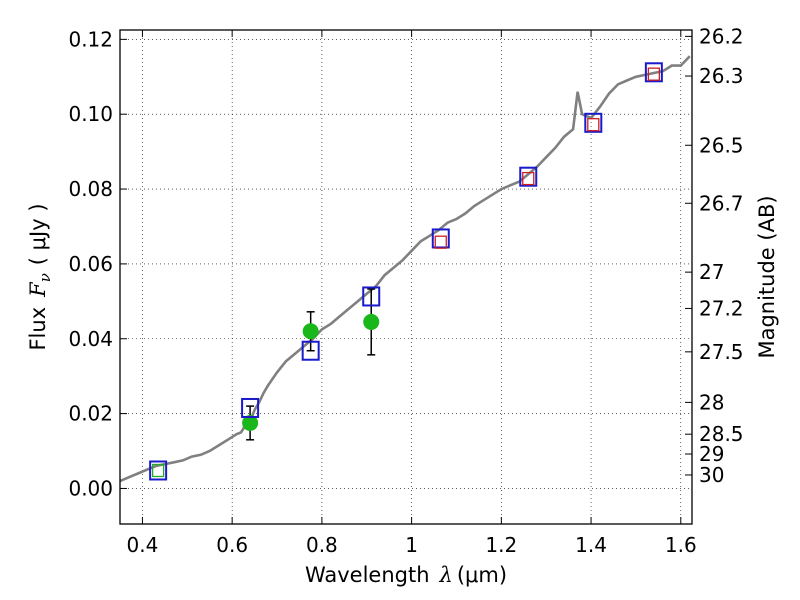 The height and width of the screenshot is (600, 800). I want to click on y2-tick-label: 27, so click(711, 272).